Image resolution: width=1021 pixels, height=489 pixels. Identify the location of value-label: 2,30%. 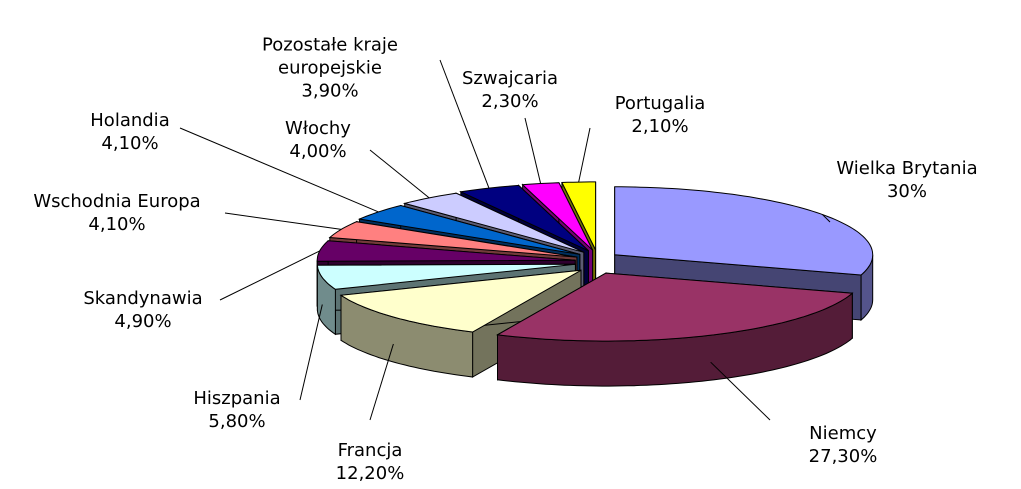
(510, 101).